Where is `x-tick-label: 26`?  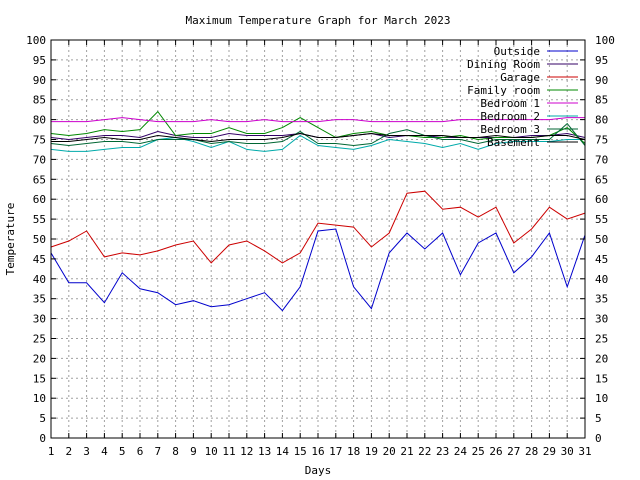 x-tick-label: 26 is located at coordinates (495, 451).